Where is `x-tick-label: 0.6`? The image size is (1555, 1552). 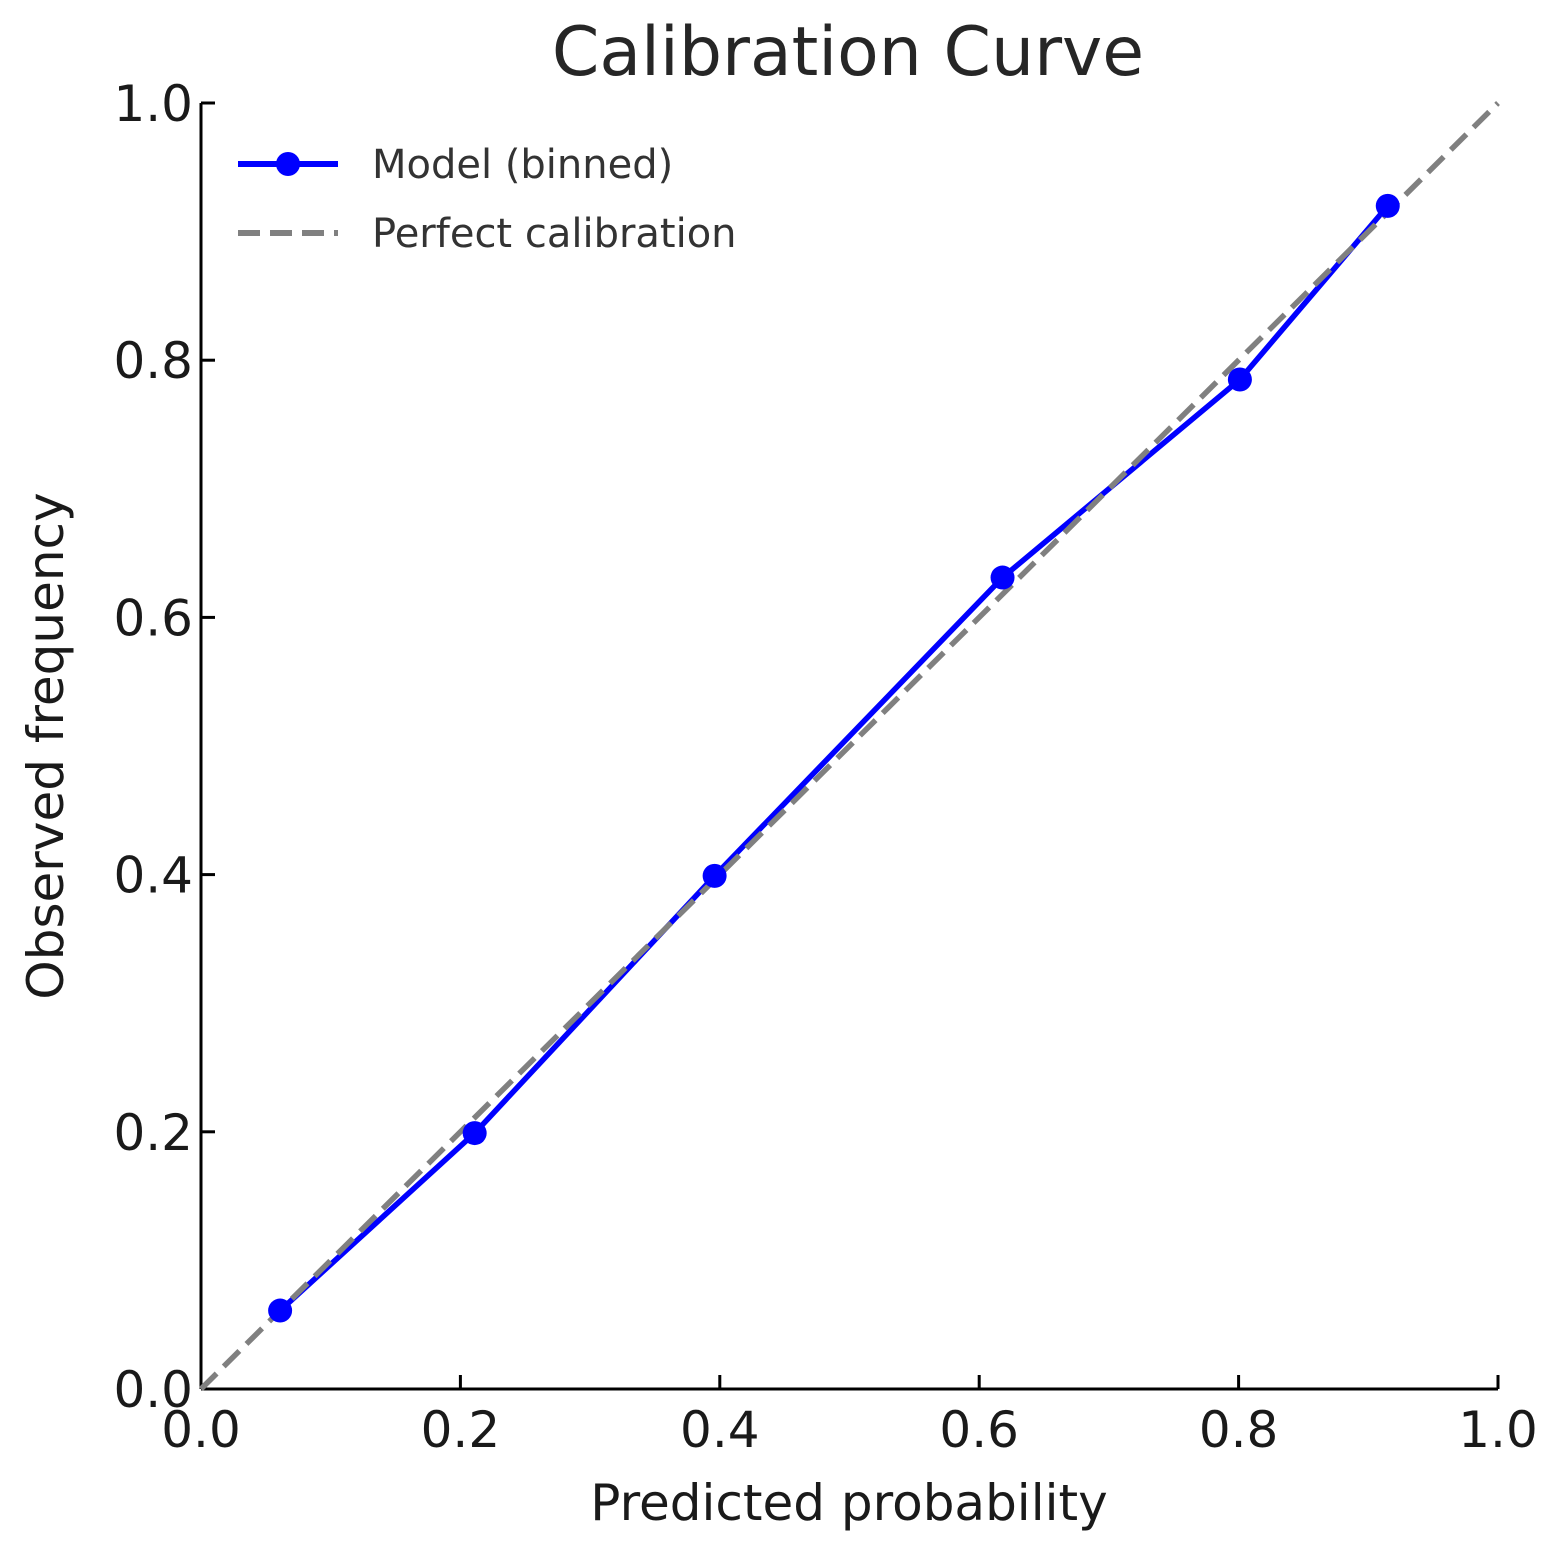 x-tick-label: 0.6 is located at coordinates (979, 1430).